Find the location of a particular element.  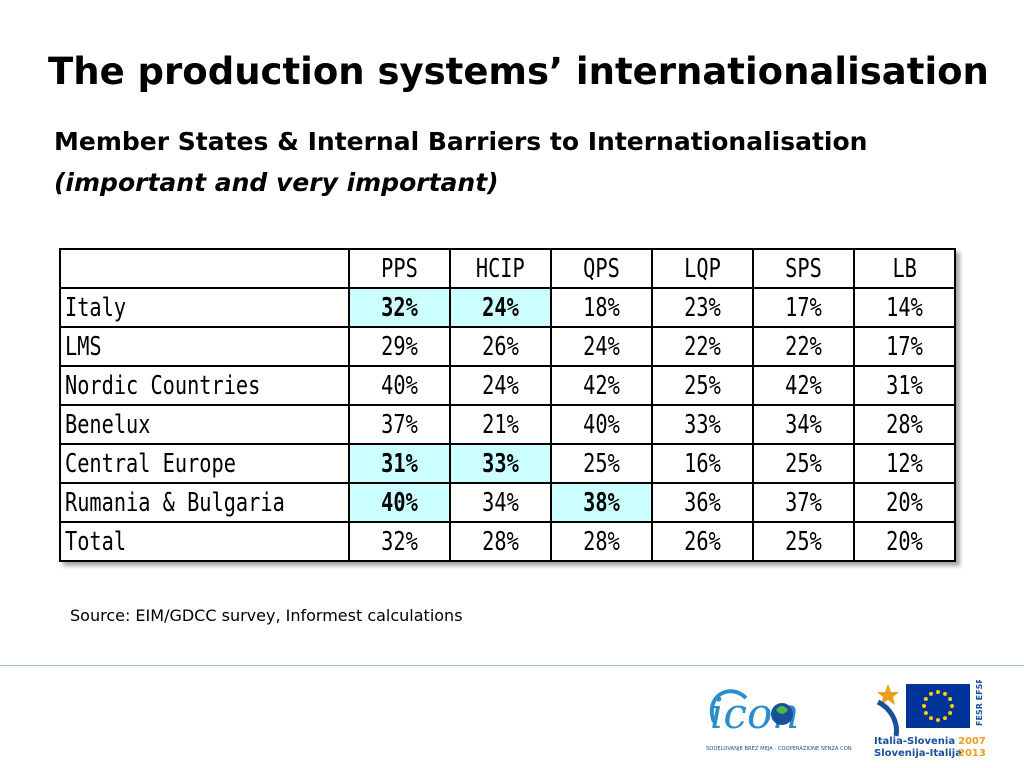

table-cell: 21% is located at coordinates (500, 424).